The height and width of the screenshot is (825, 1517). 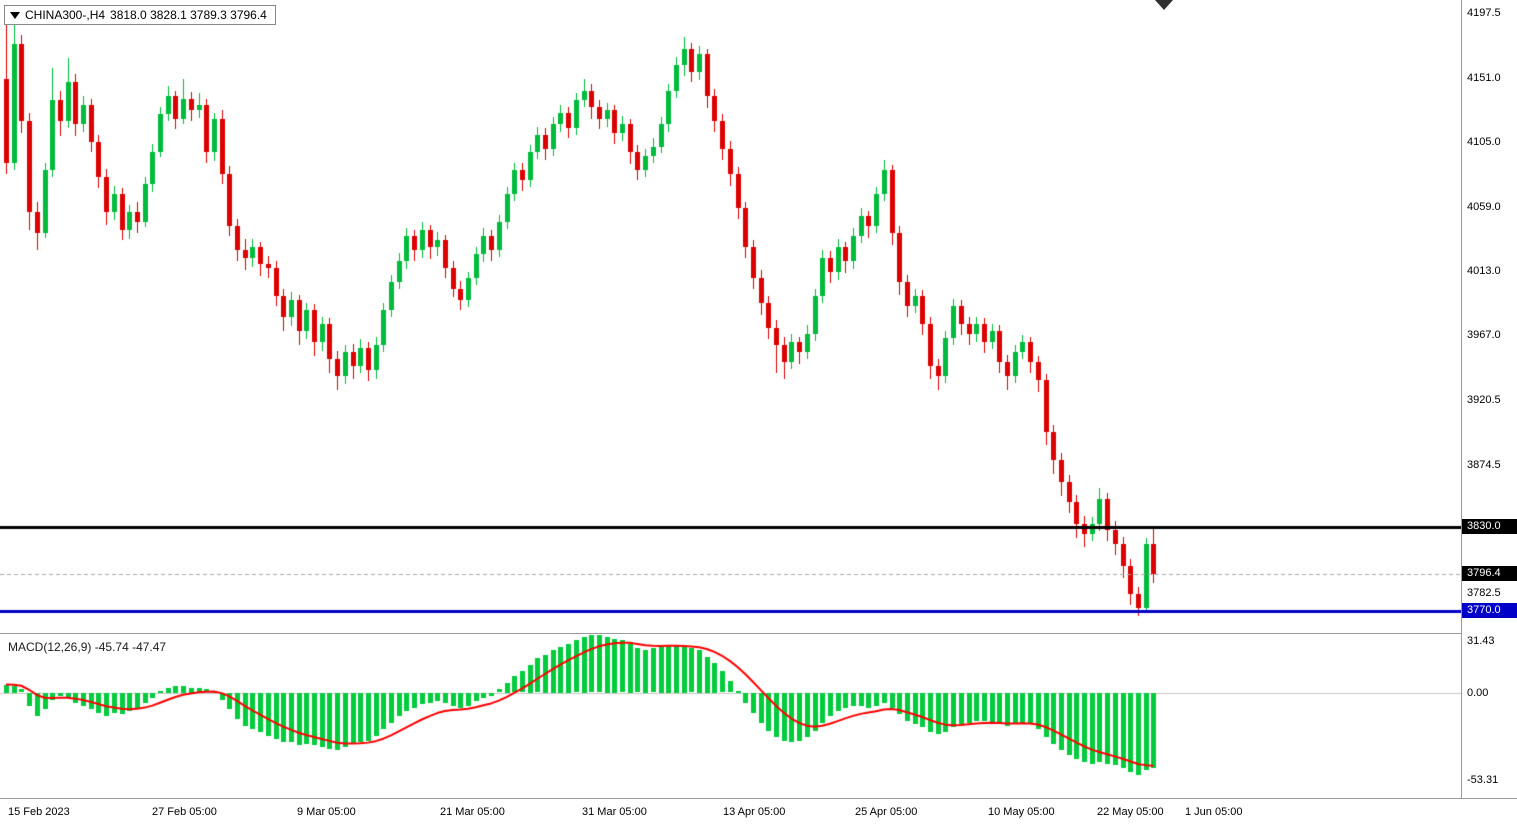 What do you see at coordinates (1484, 206) in the screenshot?
I see `price-axis-label: 4059.0` at bounding box center [1484, 206].